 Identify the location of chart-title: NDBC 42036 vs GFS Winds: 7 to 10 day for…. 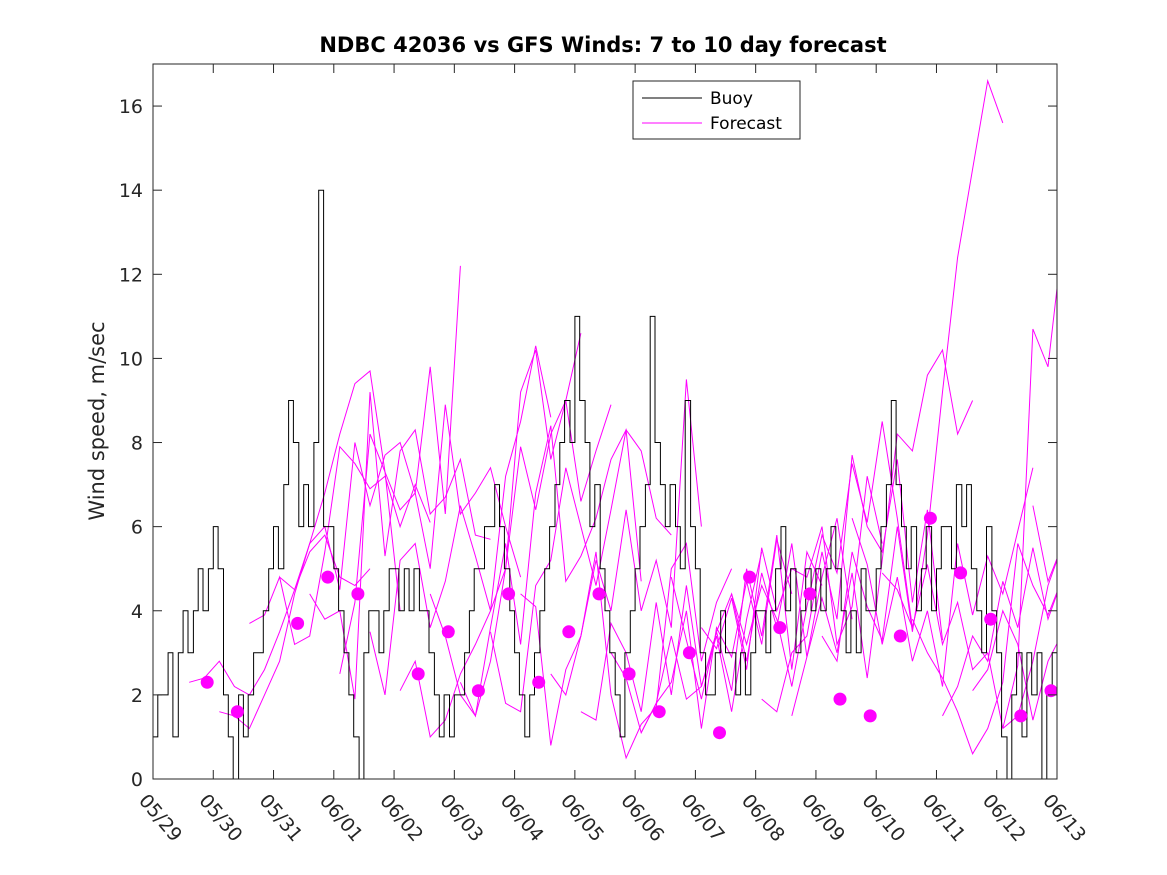
(602, 45).